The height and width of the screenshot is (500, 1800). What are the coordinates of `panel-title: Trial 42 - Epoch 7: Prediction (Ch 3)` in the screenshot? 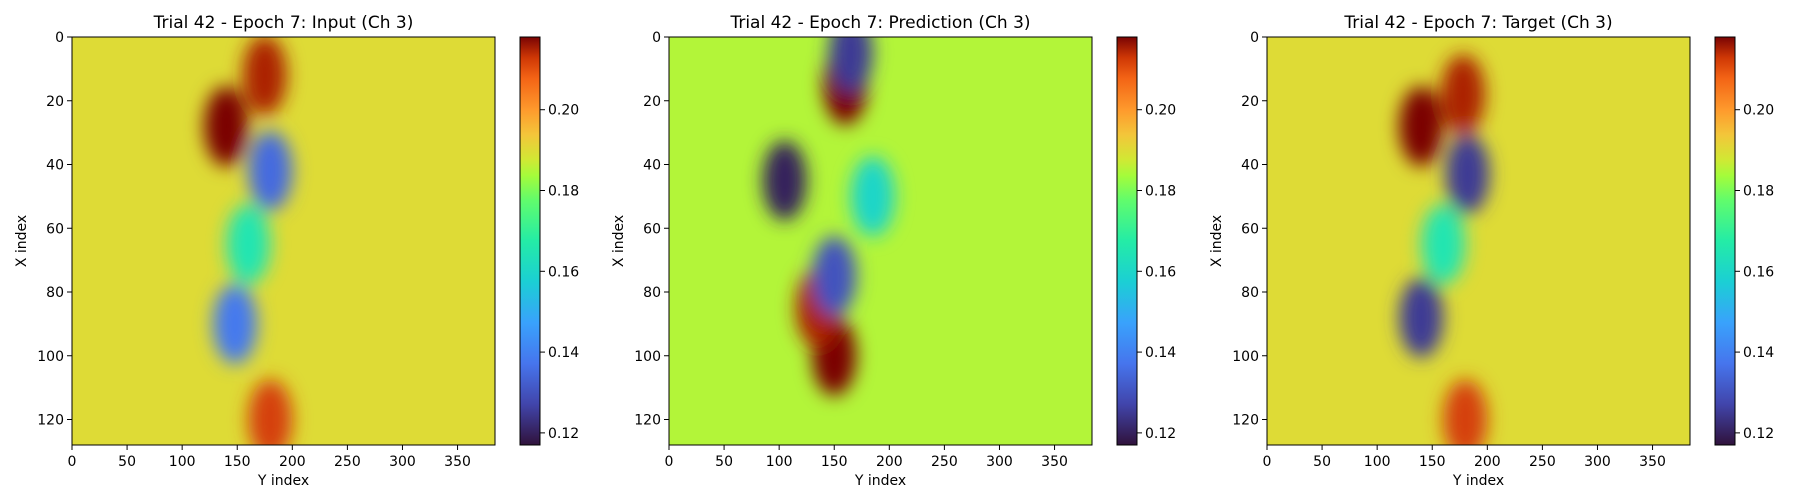 It's located at (879, 23).